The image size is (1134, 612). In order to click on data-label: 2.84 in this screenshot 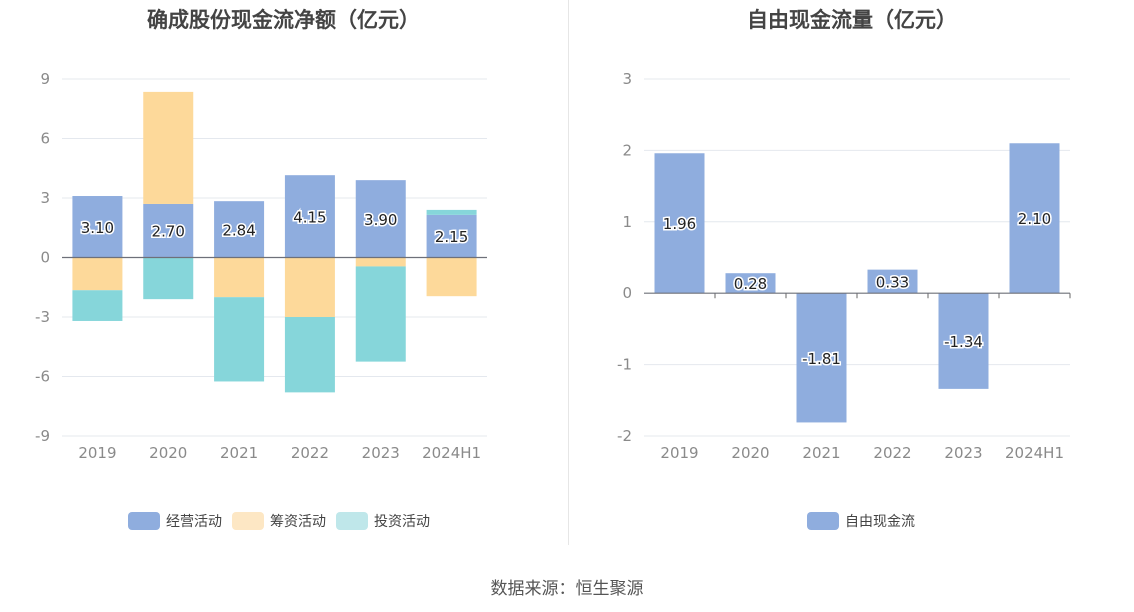, I will do `click(238, 230)`.